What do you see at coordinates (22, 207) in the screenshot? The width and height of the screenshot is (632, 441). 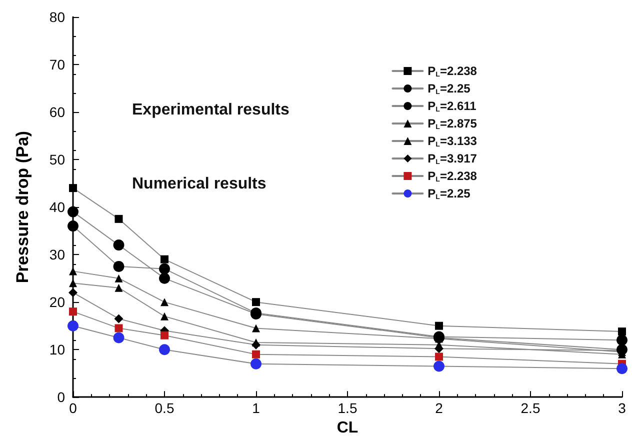 I see `y-axis-title: Pressure drop (Pa)` at bounding box center [22, 207].